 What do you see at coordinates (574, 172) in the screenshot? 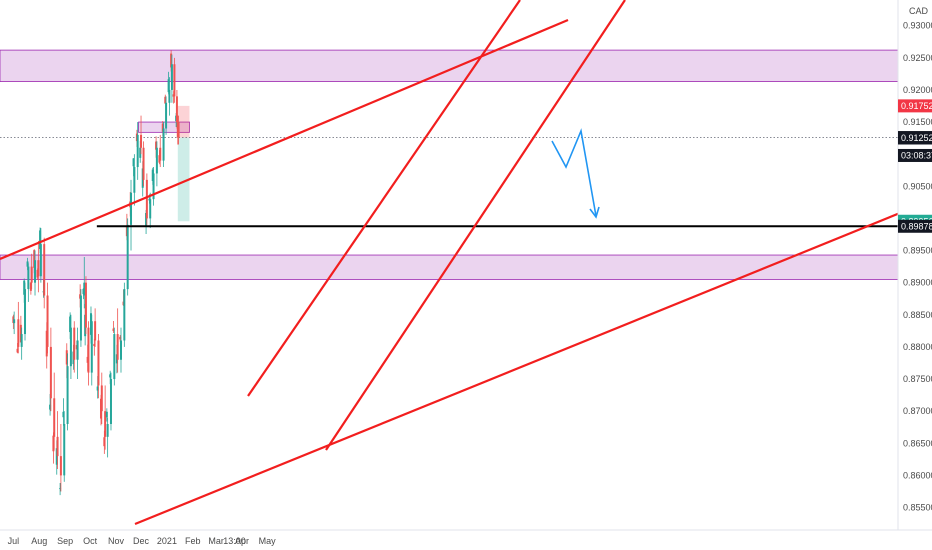
I see `forecast-path` at bounding box center [574, 172].